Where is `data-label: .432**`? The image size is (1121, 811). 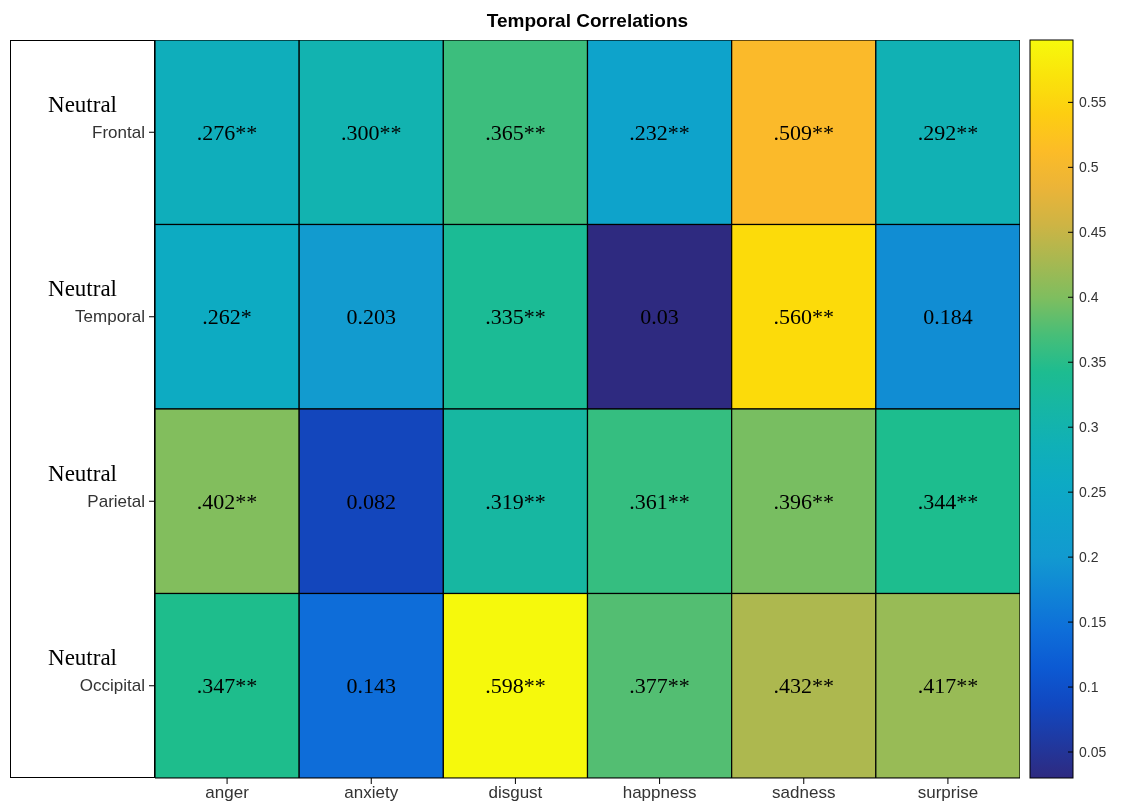
data-label: .432** is located at coordinates (803, 686).